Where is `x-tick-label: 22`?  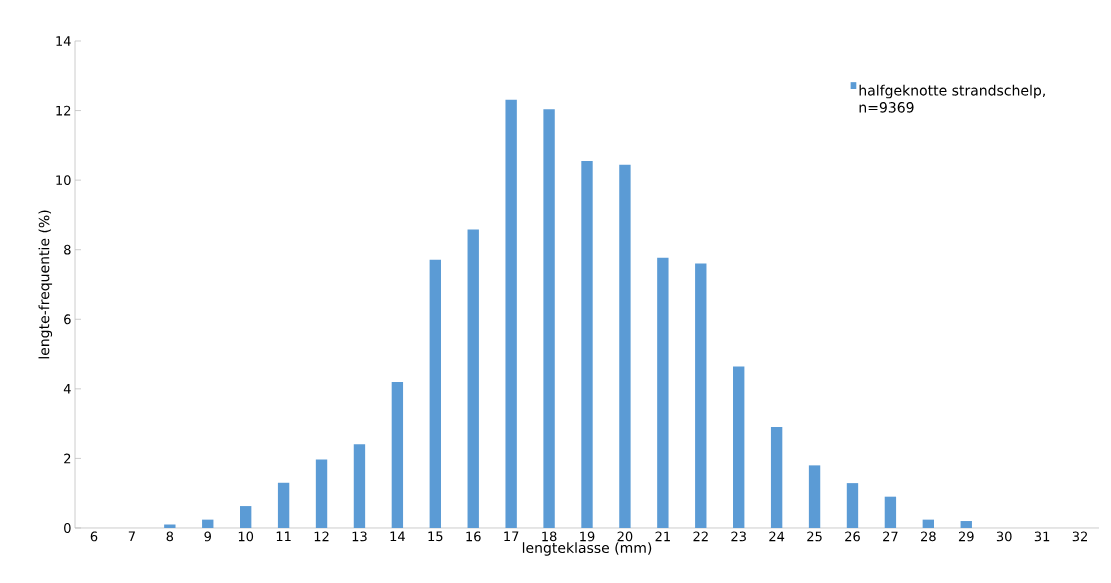
x-tick-label: 22 is located at coordinates (700, 536).